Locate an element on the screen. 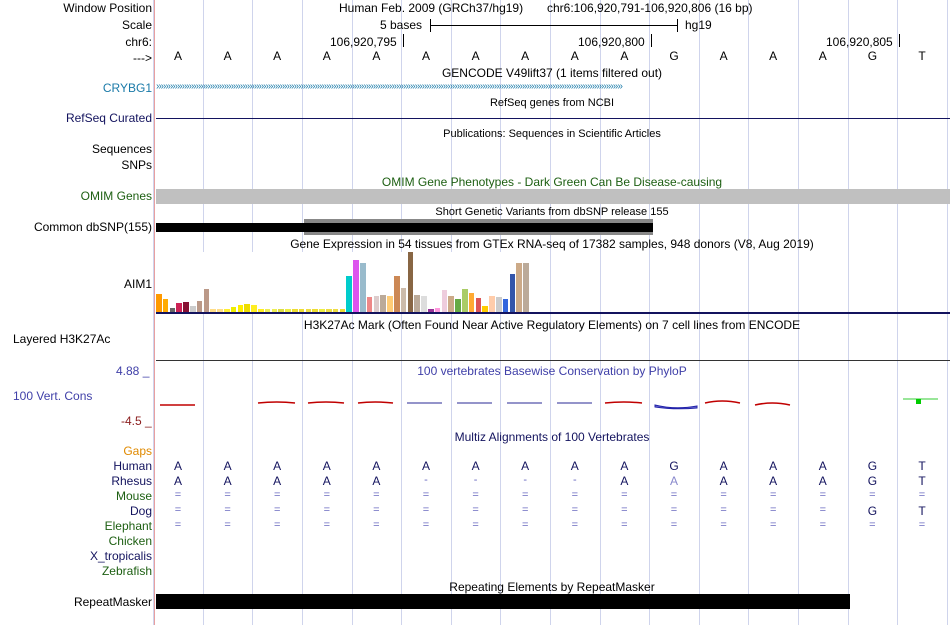 This screenshot has height=625, width=950. dbsnp-variant-bar is located at coordinates (404, 227).